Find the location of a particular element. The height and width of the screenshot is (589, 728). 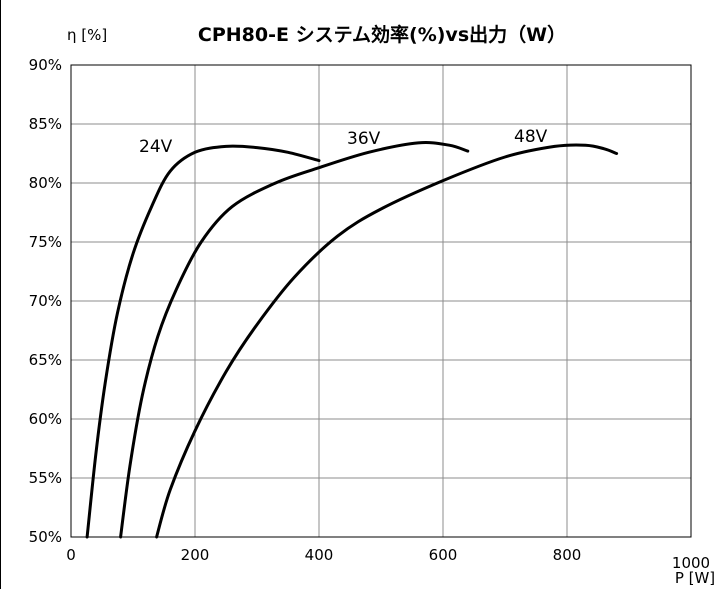

x-tick-label: 800 is located at coordinates (567, 555).